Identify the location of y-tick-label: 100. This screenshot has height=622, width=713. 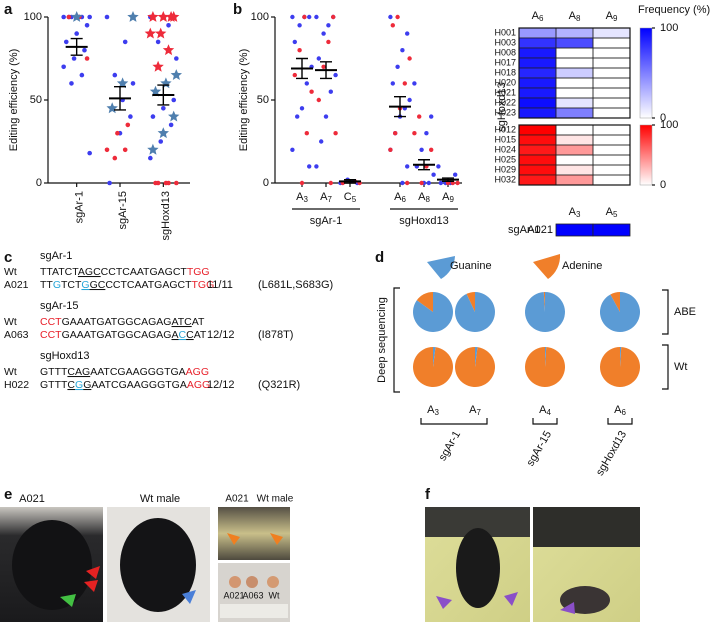
(260, 17).